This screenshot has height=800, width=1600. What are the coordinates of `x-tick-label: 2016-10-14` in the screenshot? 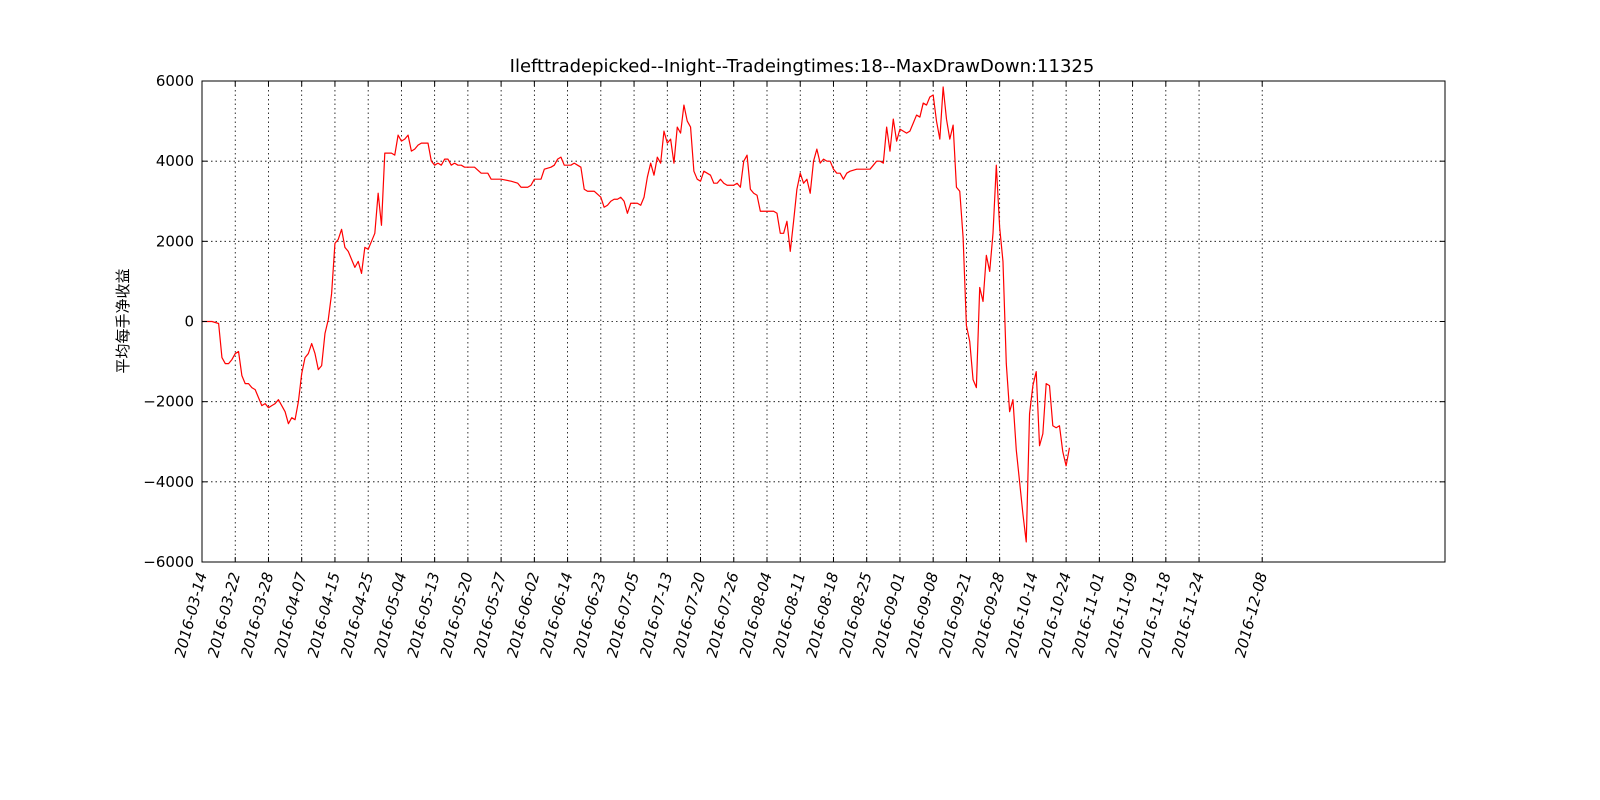 It's located at (1022, 614).